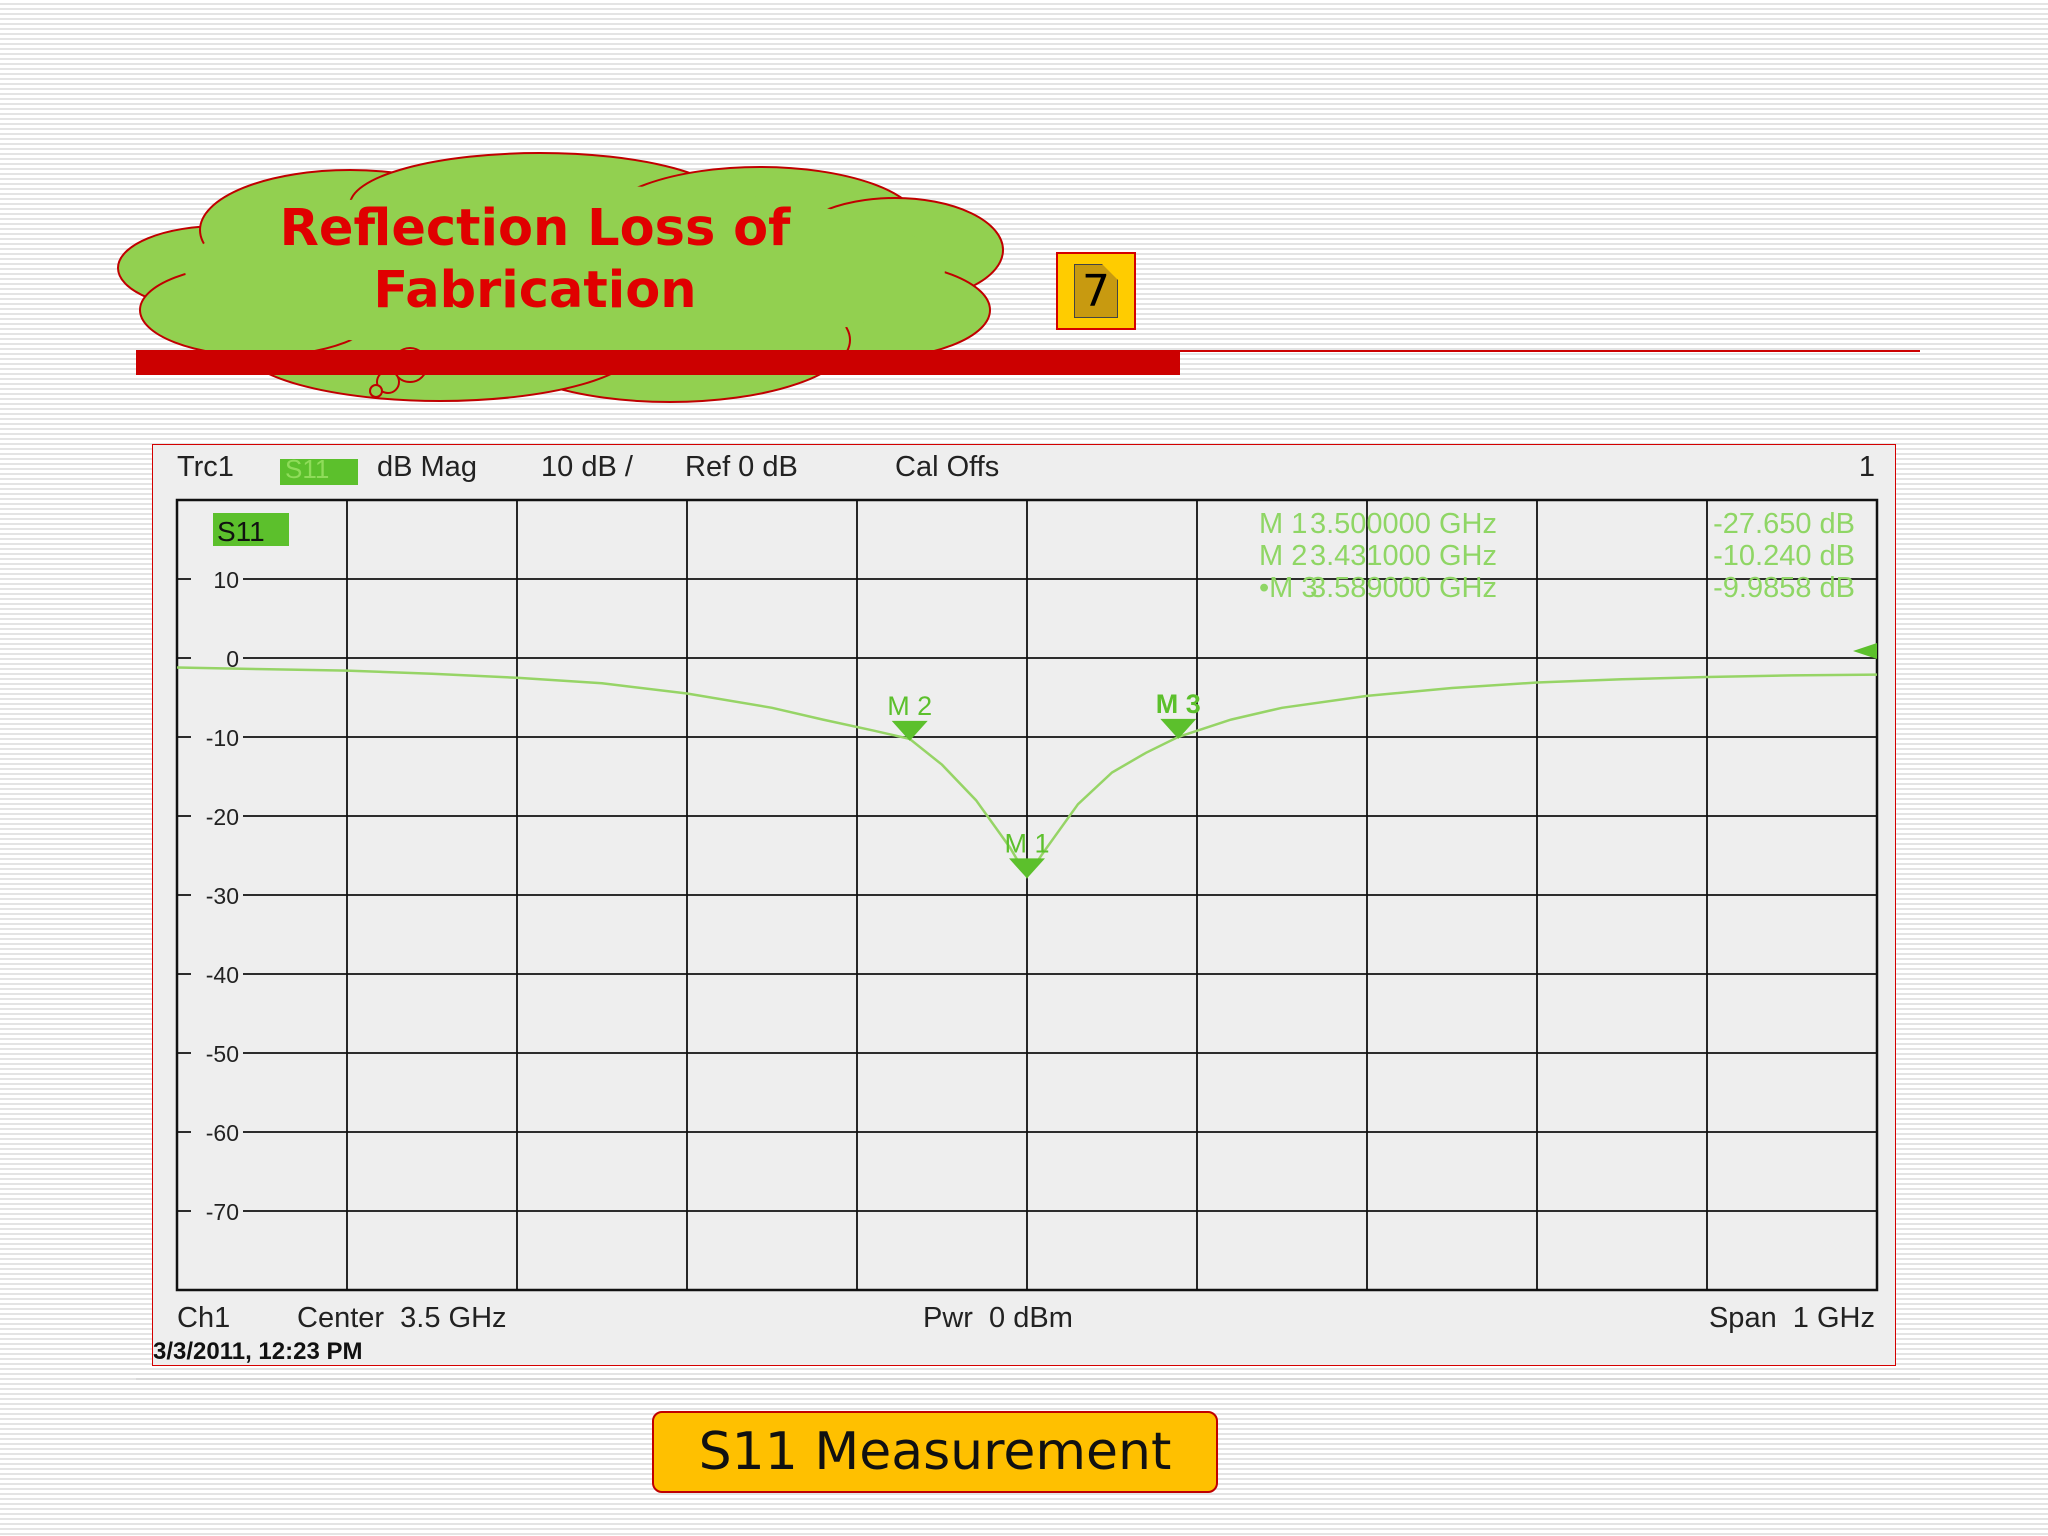  What do you see at coordinates (1550, 351) in the screenshot?
I see `title-underline-thin` at bounding box center [1550, 351].